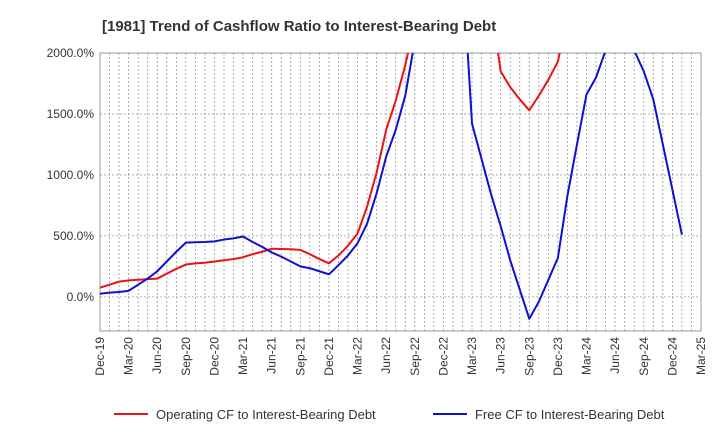 The height and width of the screenshot is (440, 720). I want to click on legend-label-2: Free CF to Interest-Bearing Debt, so click(570, 414).